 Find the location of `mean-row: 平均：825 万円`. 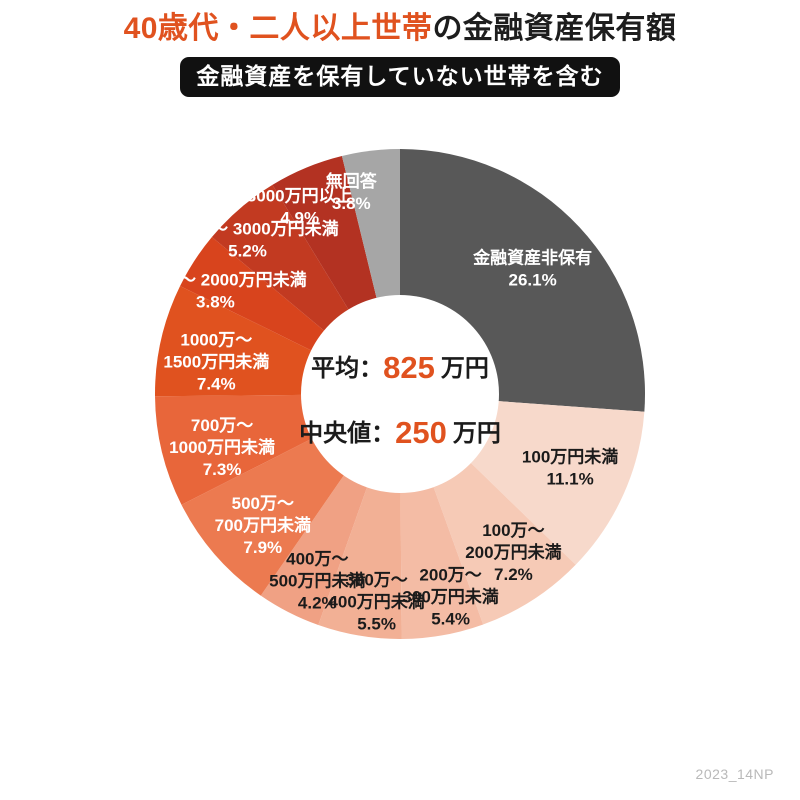

mean-row: 平均：825 万円 is located at coordinates (400, 367).